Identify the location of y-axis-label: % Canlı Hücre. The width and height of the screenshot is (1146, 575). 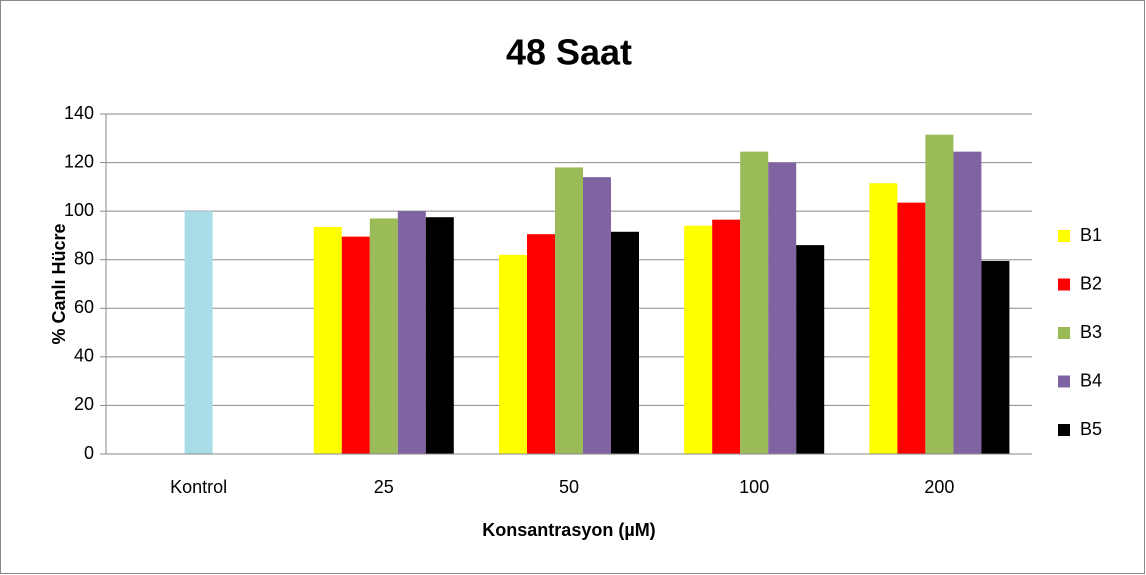
(59, 283).